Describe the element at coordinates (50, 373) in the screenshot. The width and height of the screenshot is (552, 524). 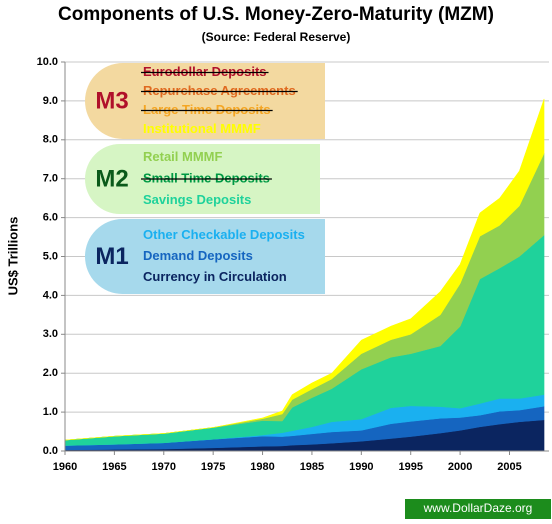
I see `y-tick-label: 2.0` at that location.